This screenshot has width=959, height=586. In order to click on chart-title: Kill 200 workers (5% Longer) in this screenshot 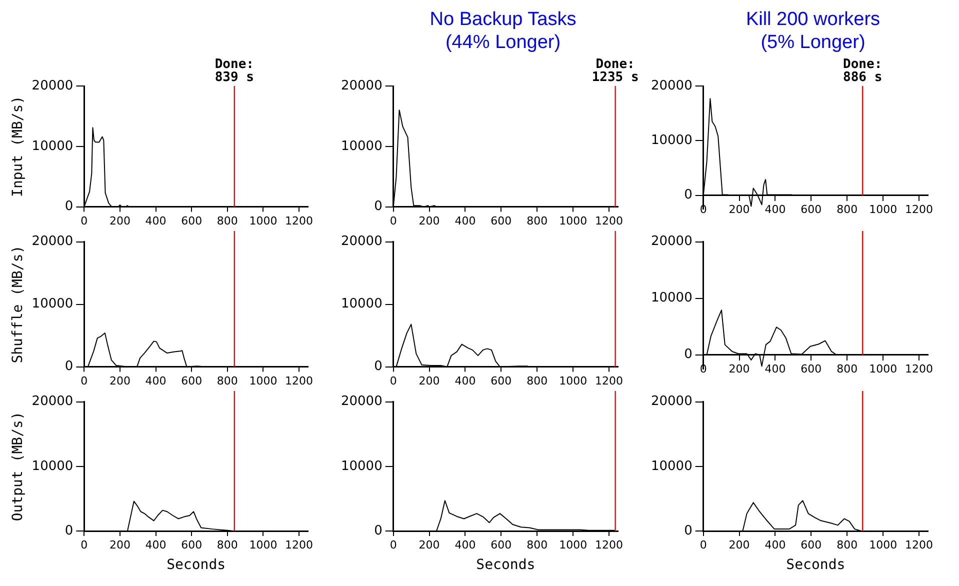, I will do `click(813, 31)`.